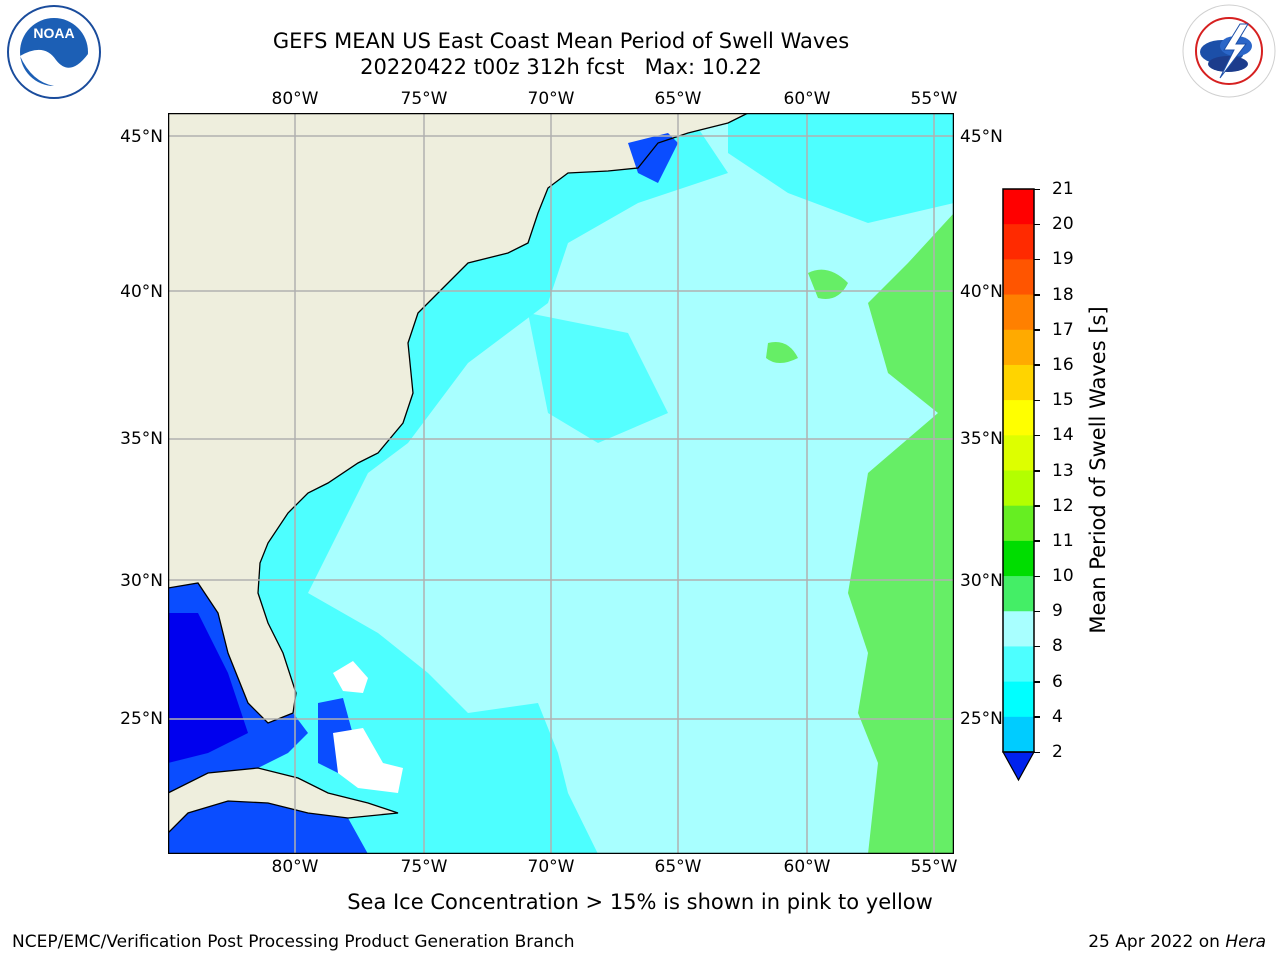 Image resolution: width=1280 pixels, height=960 pixels. Describe the element at coordinates (1063, 435) in the screenshot. I see `colorbar-tick-label: 14` at that location.